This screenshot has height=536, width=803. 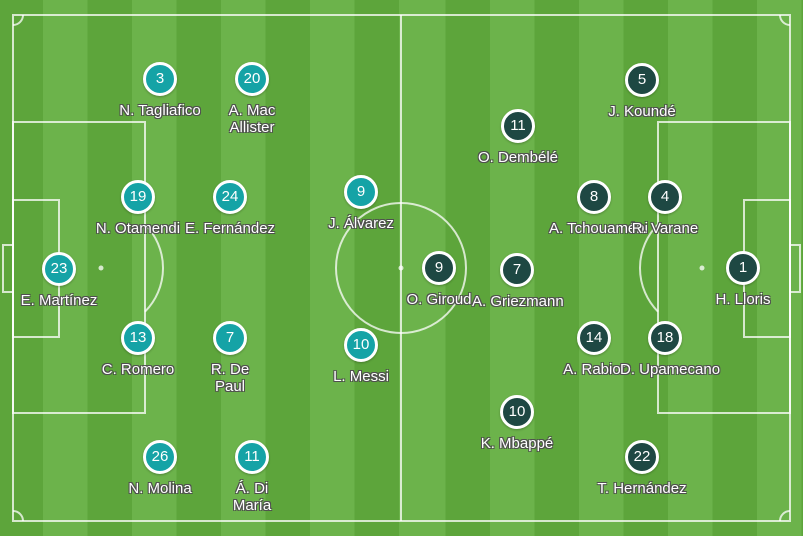 I want to click on goal-right, so click(x=795, y=268).